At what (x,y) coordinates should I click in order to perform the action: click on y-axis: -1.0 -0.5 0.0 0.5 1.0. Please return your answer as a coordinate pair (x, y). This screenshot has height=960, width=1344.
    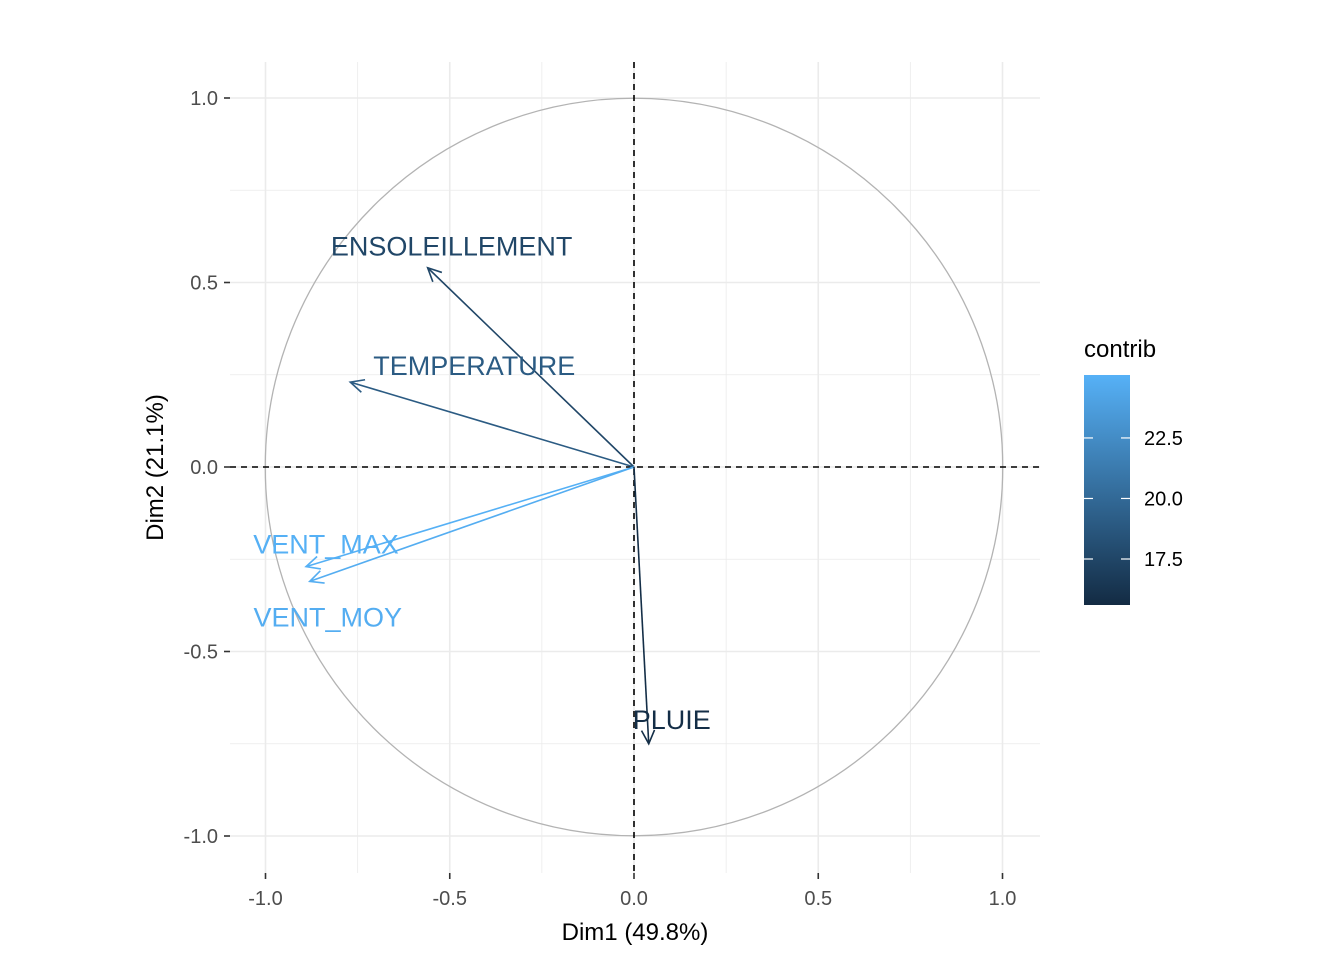
    Looking at the image, I should click on (207, 468).